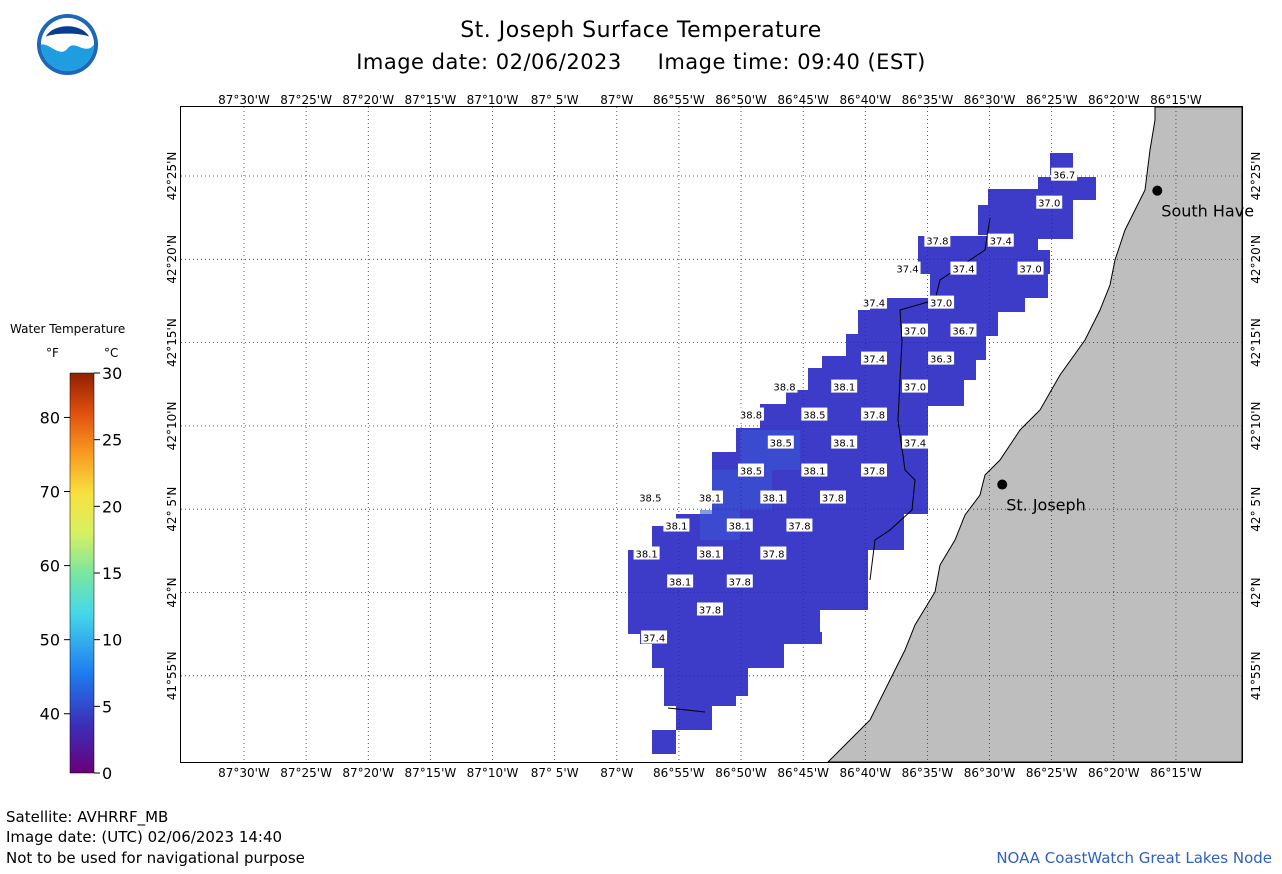 The height and width of the screenshot is (874, 1282). I want to click on logo-text: NOAA, so click(68, 39).